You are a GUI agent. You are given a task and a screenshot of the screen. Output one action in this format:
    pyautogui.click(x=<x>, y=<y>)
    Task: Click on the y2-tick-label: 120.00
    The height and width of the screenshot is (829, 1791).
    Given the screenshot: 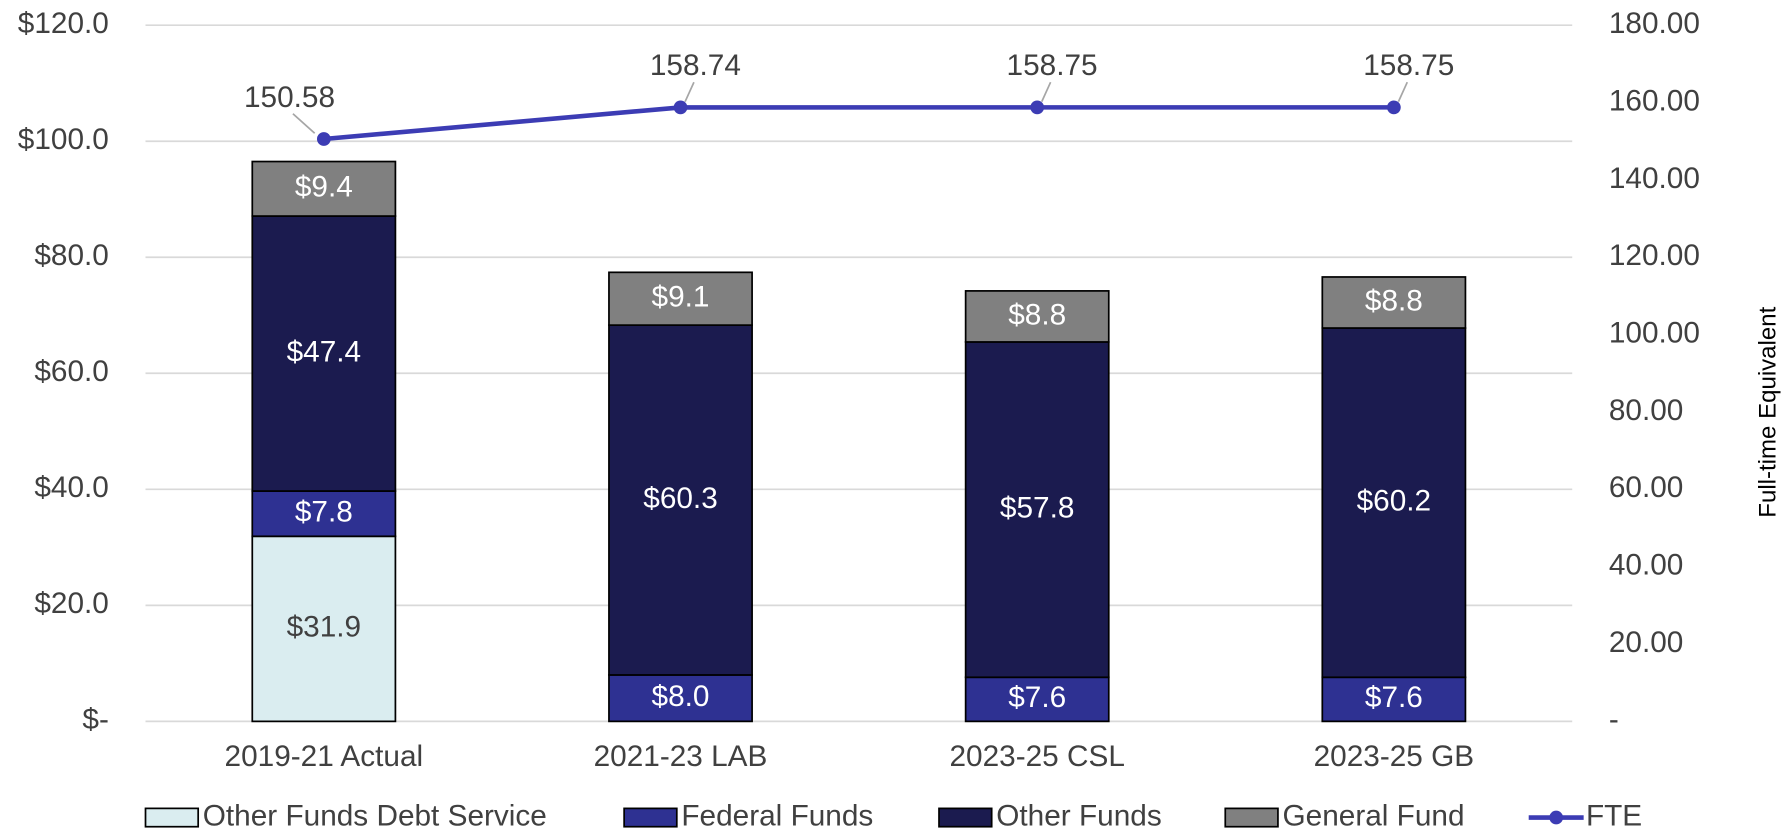 What is the action you would take?
    pyautogui.click(x=1654, y=255)
    